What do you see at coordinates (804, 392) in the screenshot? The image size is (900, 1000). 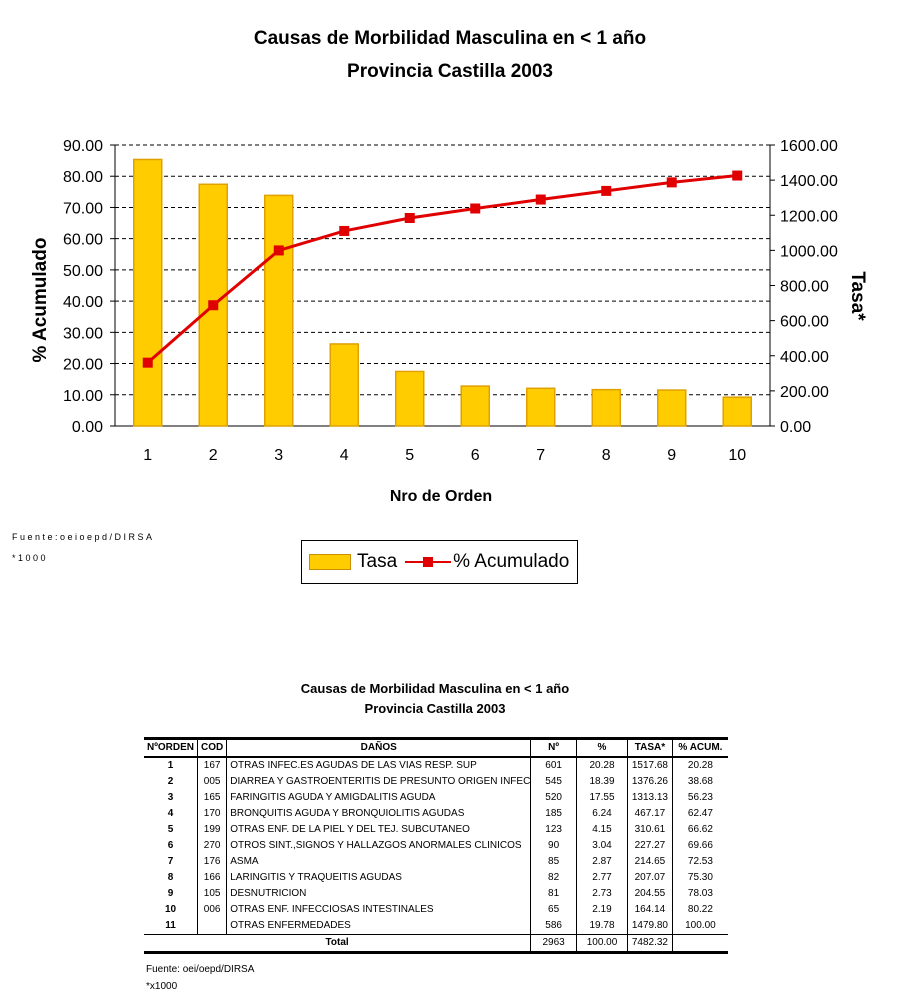 I see `right-tick-label: 200.00` at bounding box center [804, 392].